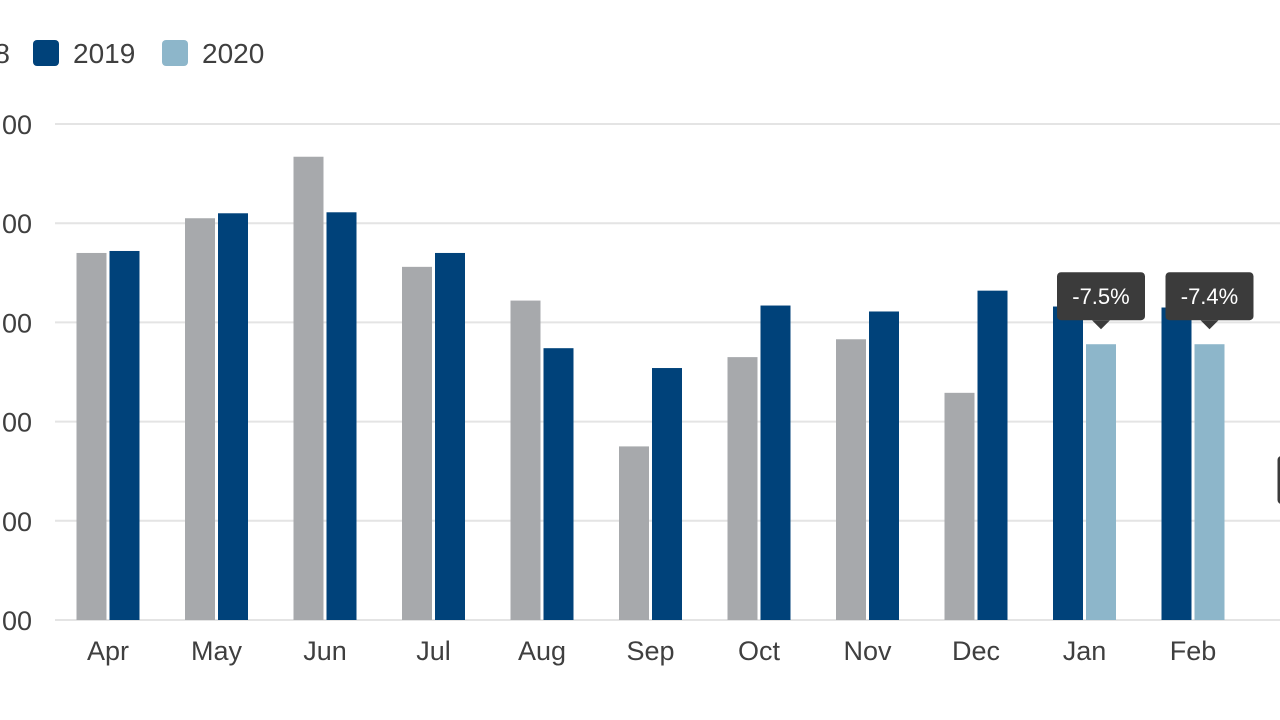  I want to click on x-tick-label: Sep, so click(650, 651).